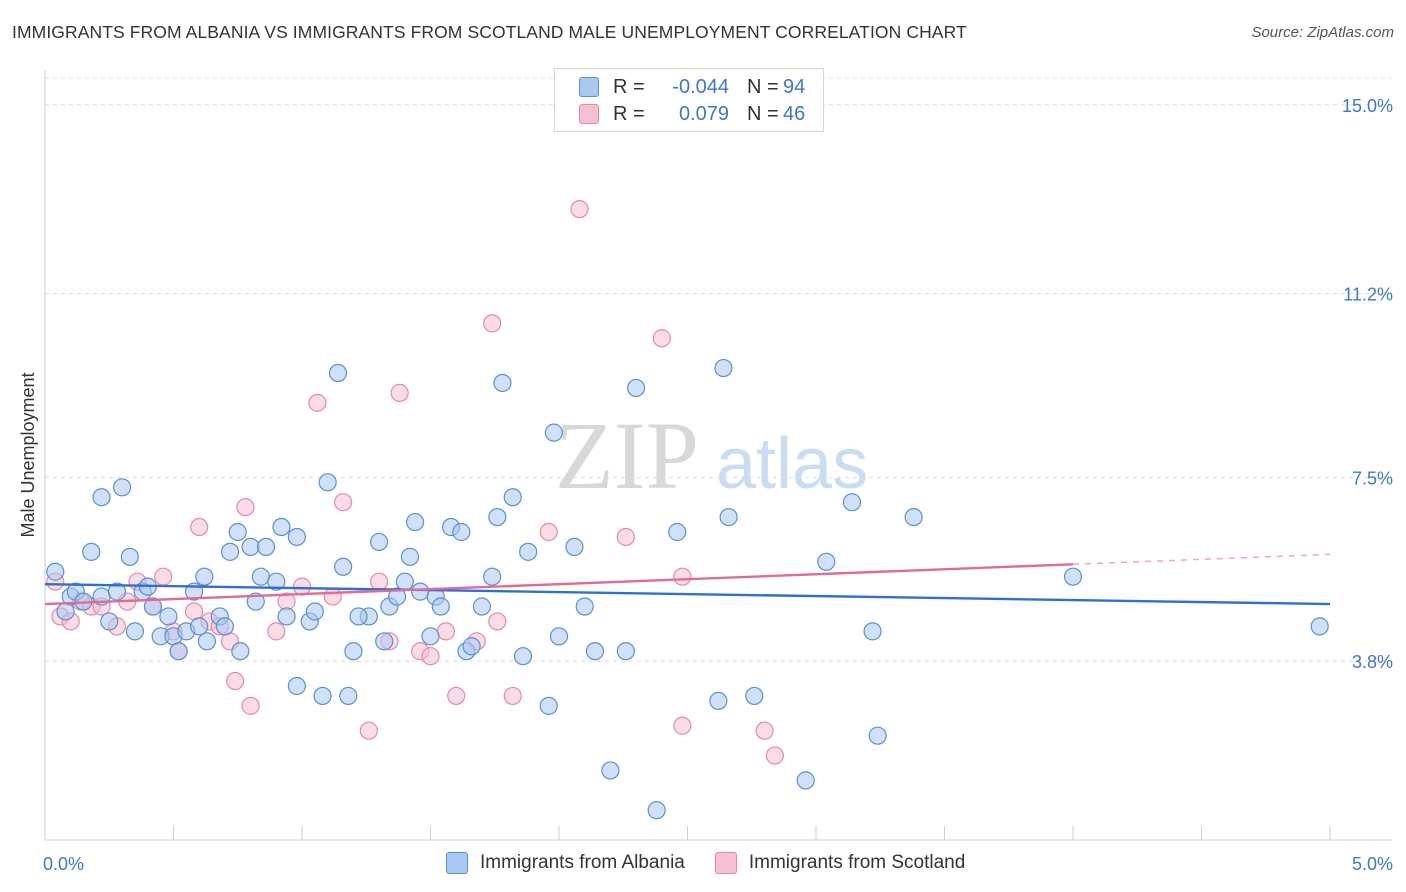 This screenshot has width=1406, height=892. Describe the element at coordinates (1372, 662) in the screenshot. I see `y-tick-label: 3.8%` at that location.